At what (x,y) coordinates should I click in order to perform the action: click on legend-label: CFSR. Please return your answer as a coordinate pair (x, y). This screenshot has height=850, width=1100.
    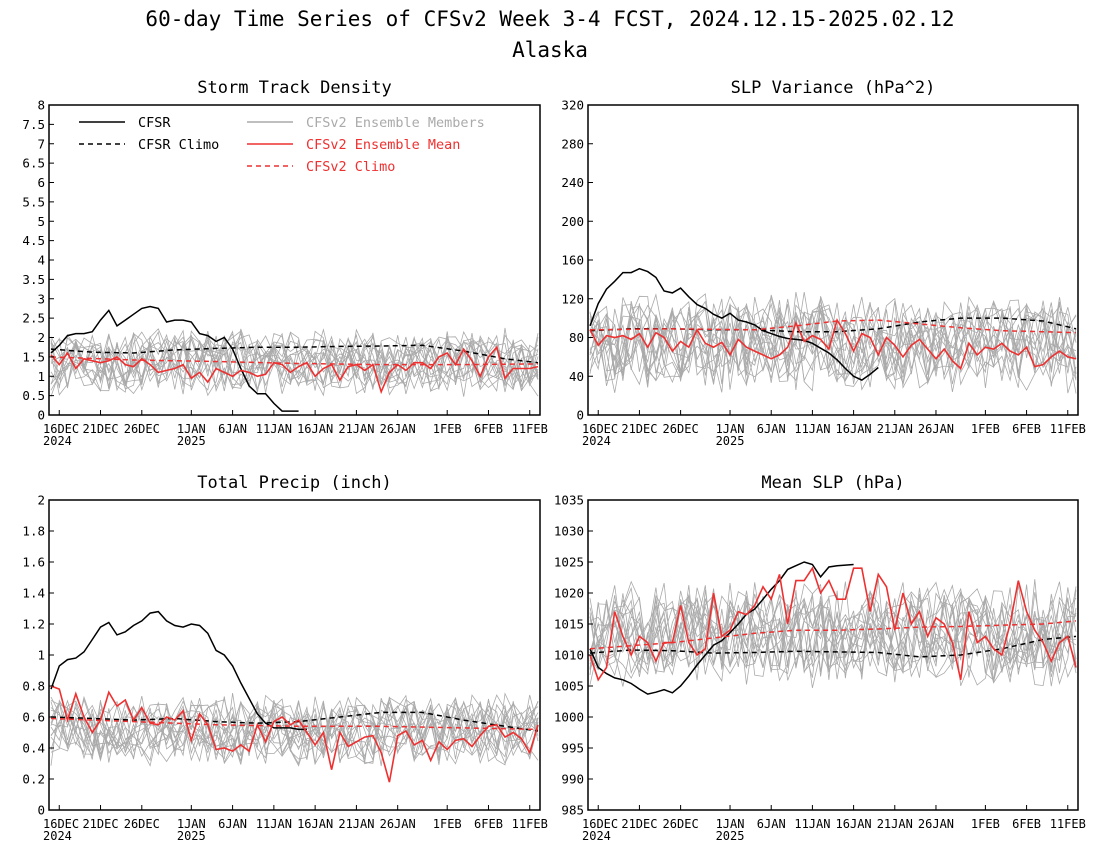
    Looking at the image, I should click on (154, 123).